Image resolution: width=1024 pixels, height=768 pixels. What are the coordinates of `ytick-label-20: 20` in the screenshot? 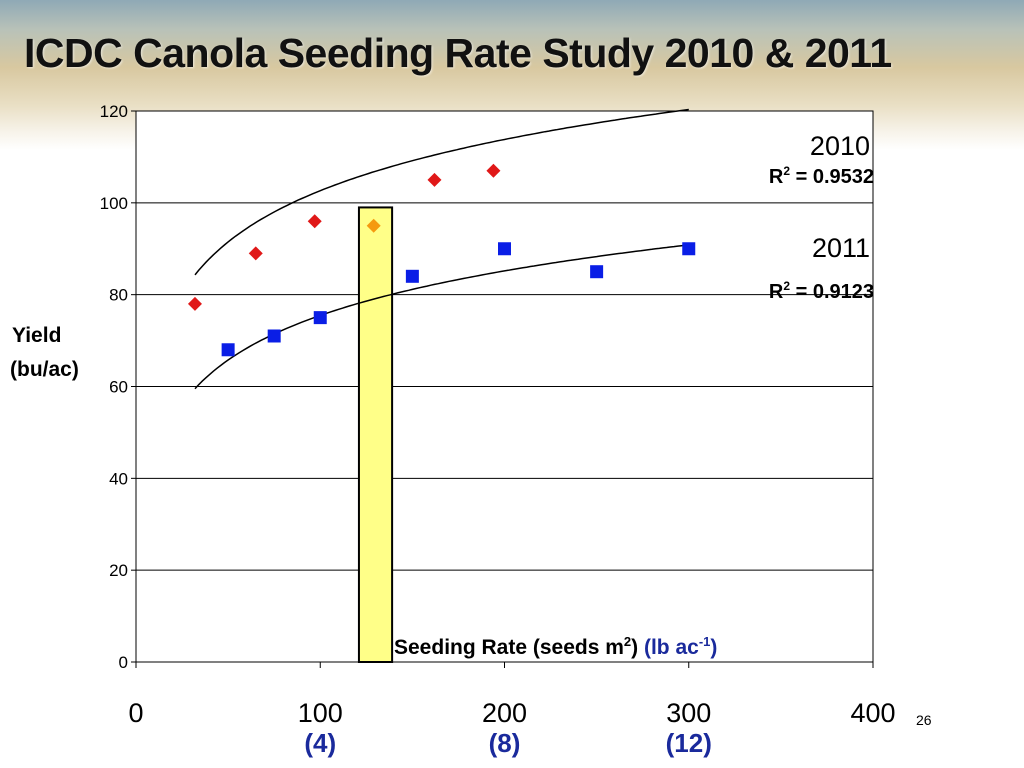 It's located at (118, 570).